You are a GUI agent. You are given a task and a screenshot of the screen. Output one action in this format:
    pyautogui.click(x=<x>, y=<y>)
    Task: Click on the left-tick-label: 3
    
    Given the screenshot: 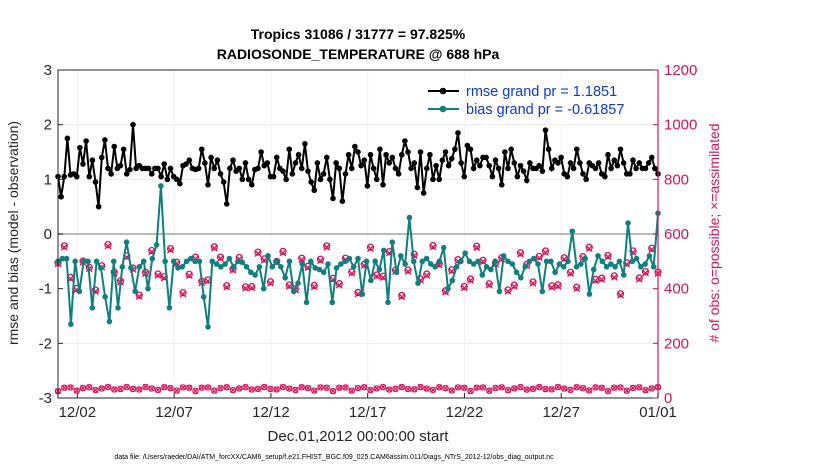 What is the action you would take?
    pyautogui.click(x=48, y=70)
    